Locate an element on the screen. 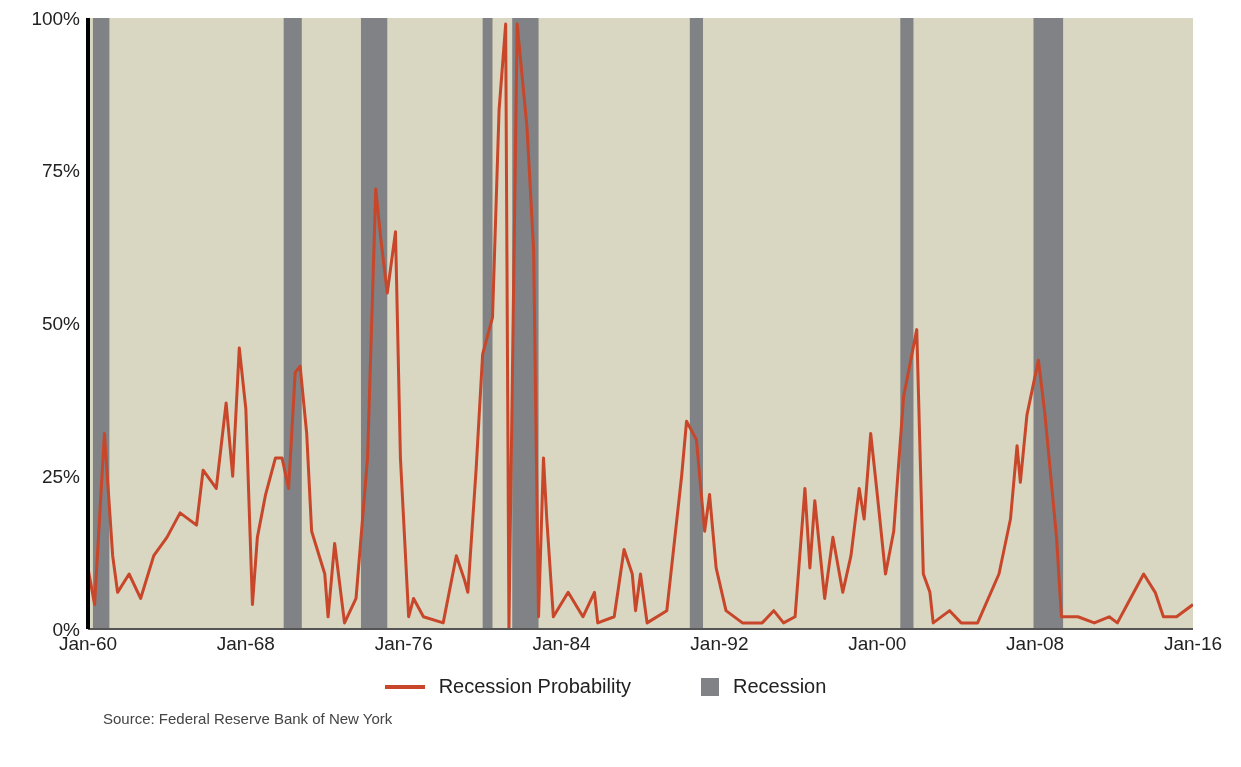 Image resolution: width=1241 pixels, height=767 pixels. x-tick-label: Jan-76 is located at coordinates (403, 644).